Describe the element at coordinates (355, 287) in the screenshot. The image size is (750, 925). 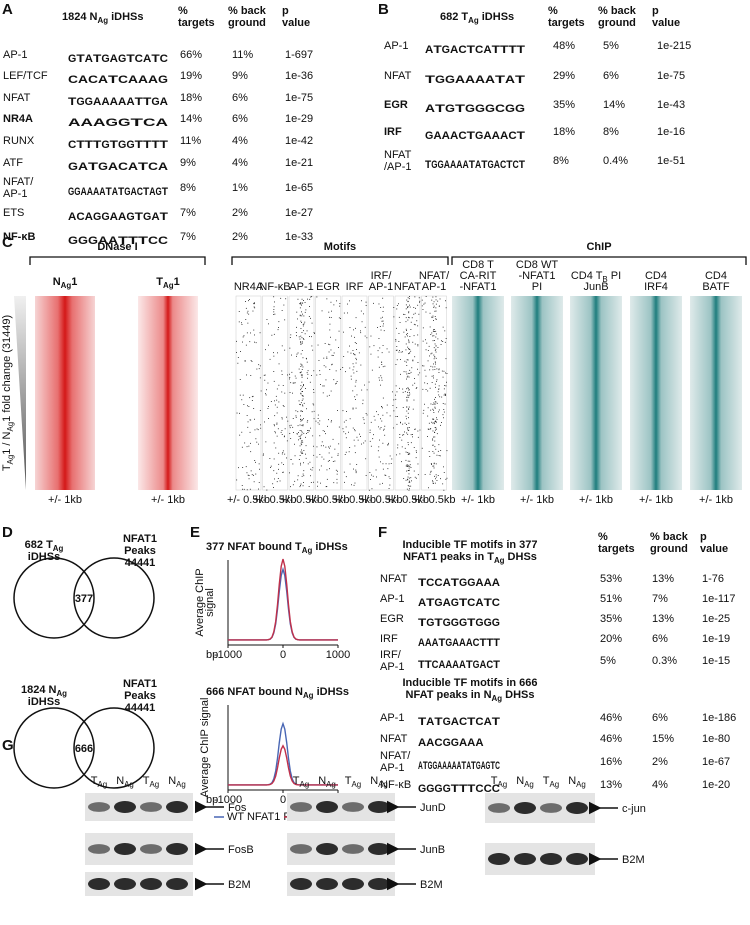
I see `column-label: IRF` at that location.